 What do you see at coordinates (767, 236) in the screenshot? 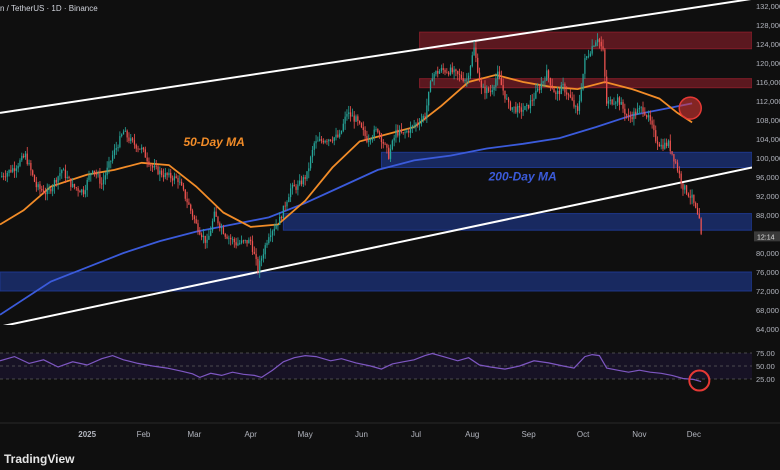
I see `current-price-tag` at bounding box center [767, 236].